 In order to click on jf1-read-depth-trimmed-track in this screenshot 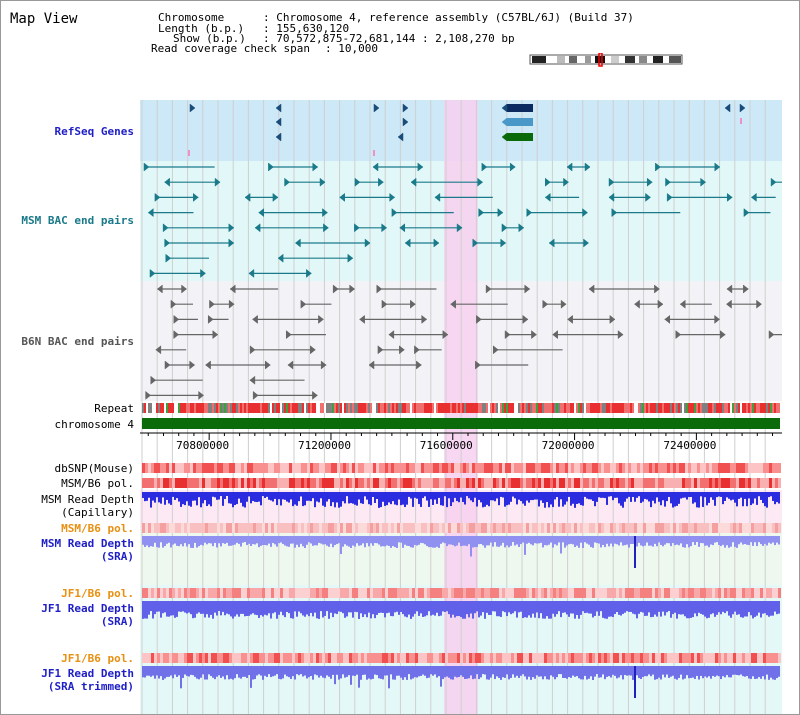, I will do `click(461, 682)`.